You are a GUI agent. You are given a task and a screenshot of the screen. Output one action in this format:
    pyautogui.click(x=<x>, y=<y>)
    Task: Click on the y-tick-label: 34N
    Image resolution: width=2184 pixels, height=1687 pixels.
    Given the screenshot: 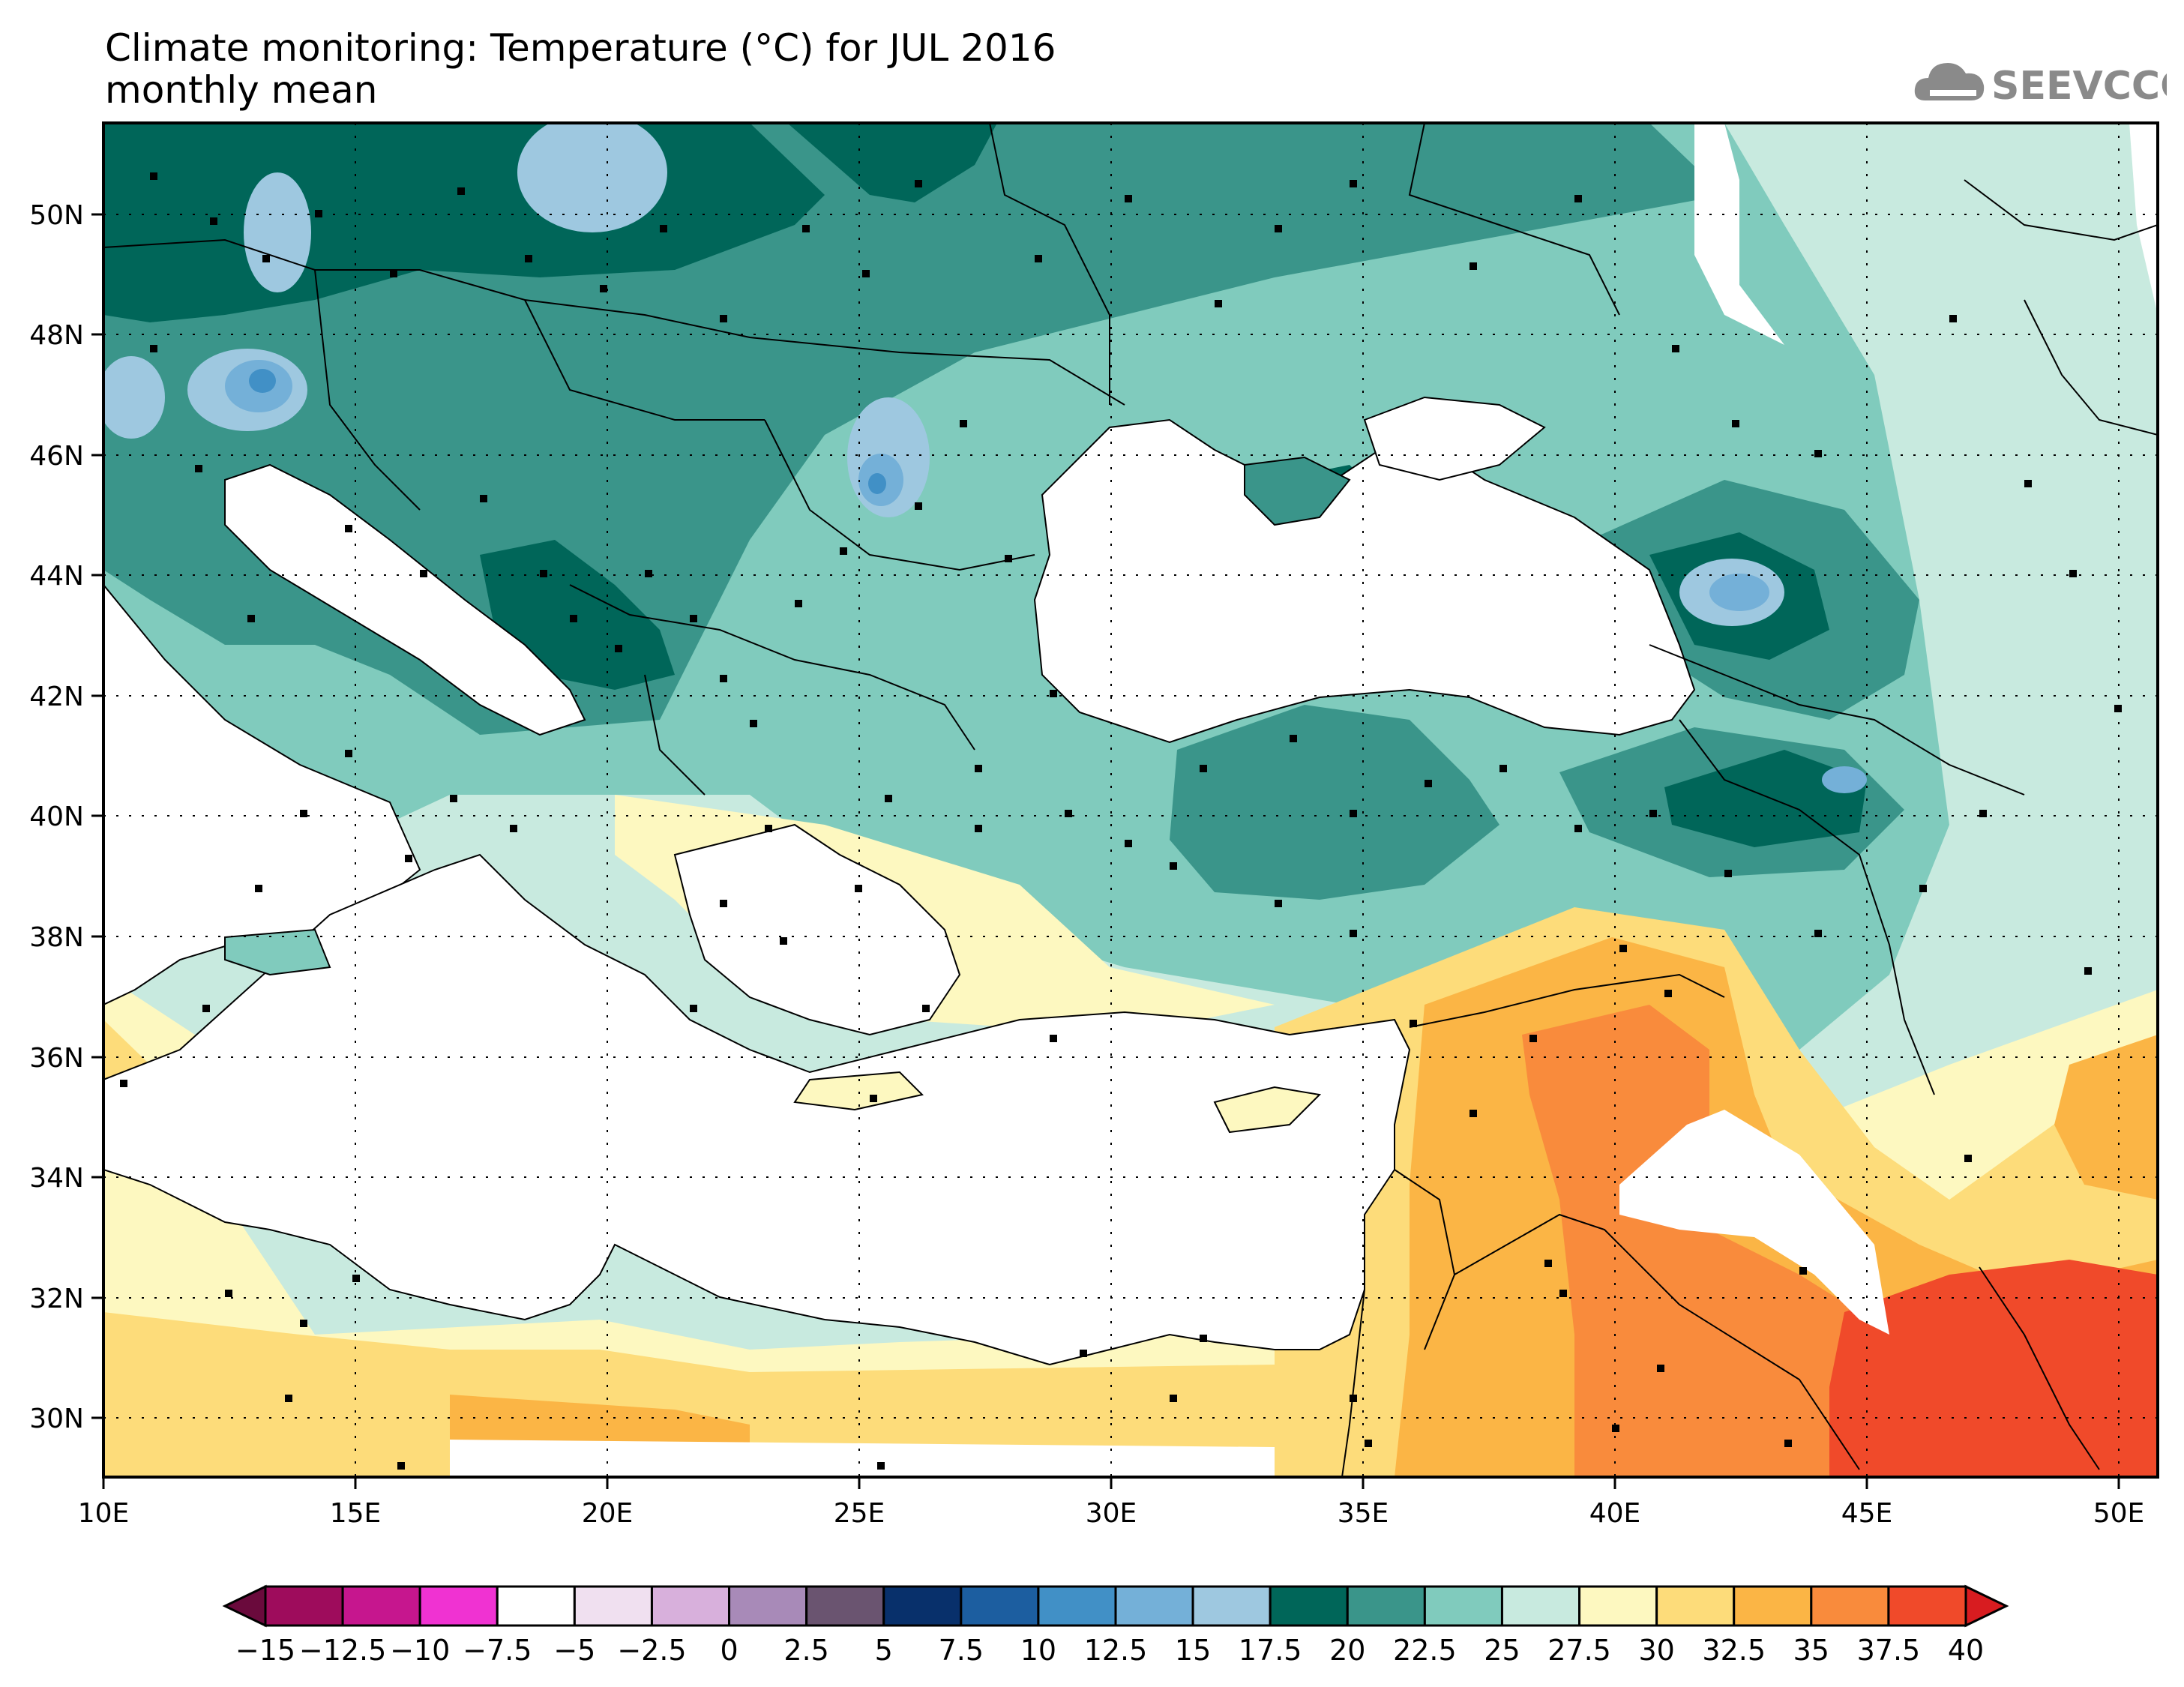 What is the action you would take?
    pyautogui.click(x=56, y=1178)
    